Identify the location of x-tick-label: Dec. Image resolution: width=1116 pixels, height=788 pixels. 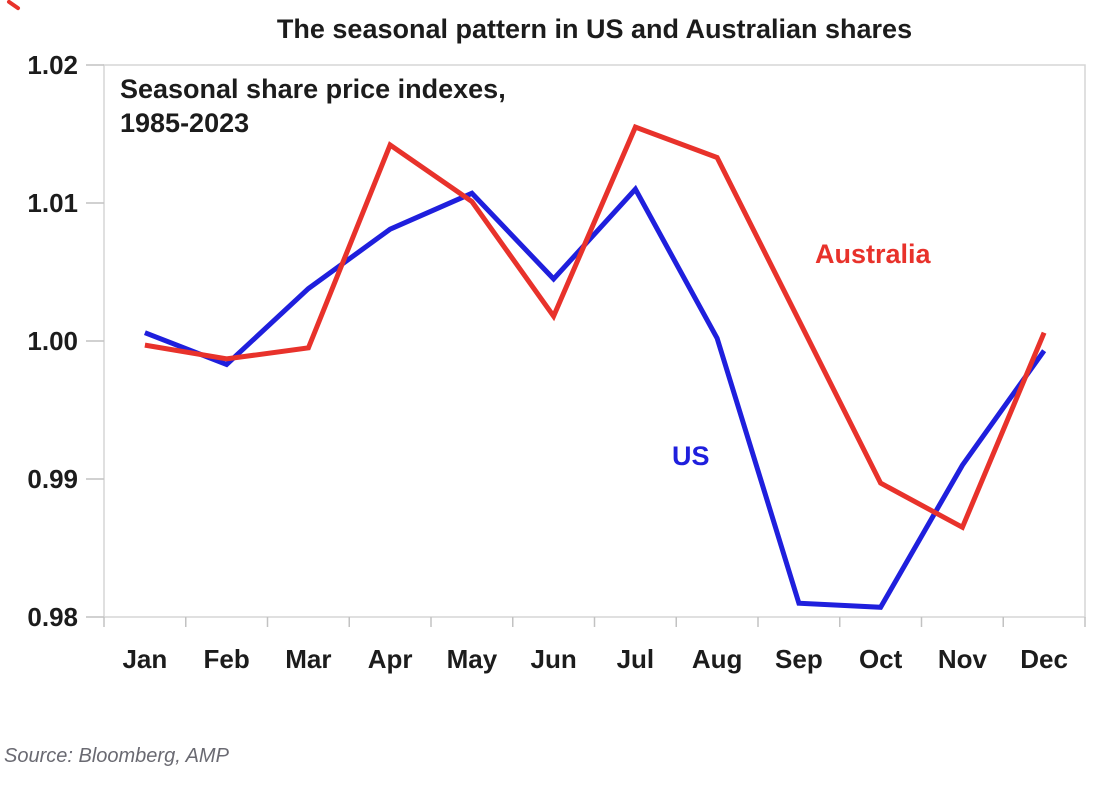
(1044, 659).